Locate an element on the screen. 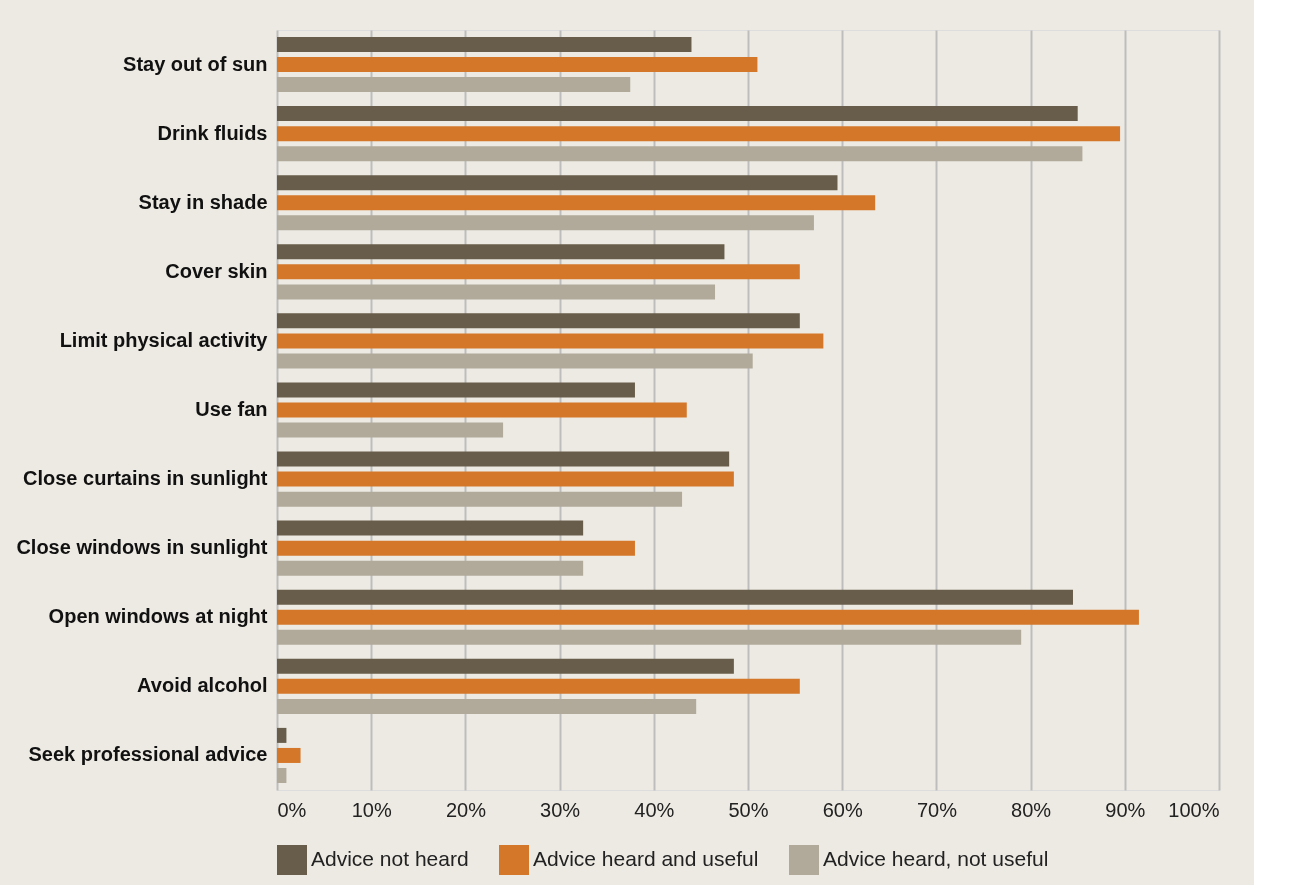  x-tick-label: 80% is located at coordinates (1031, 809).